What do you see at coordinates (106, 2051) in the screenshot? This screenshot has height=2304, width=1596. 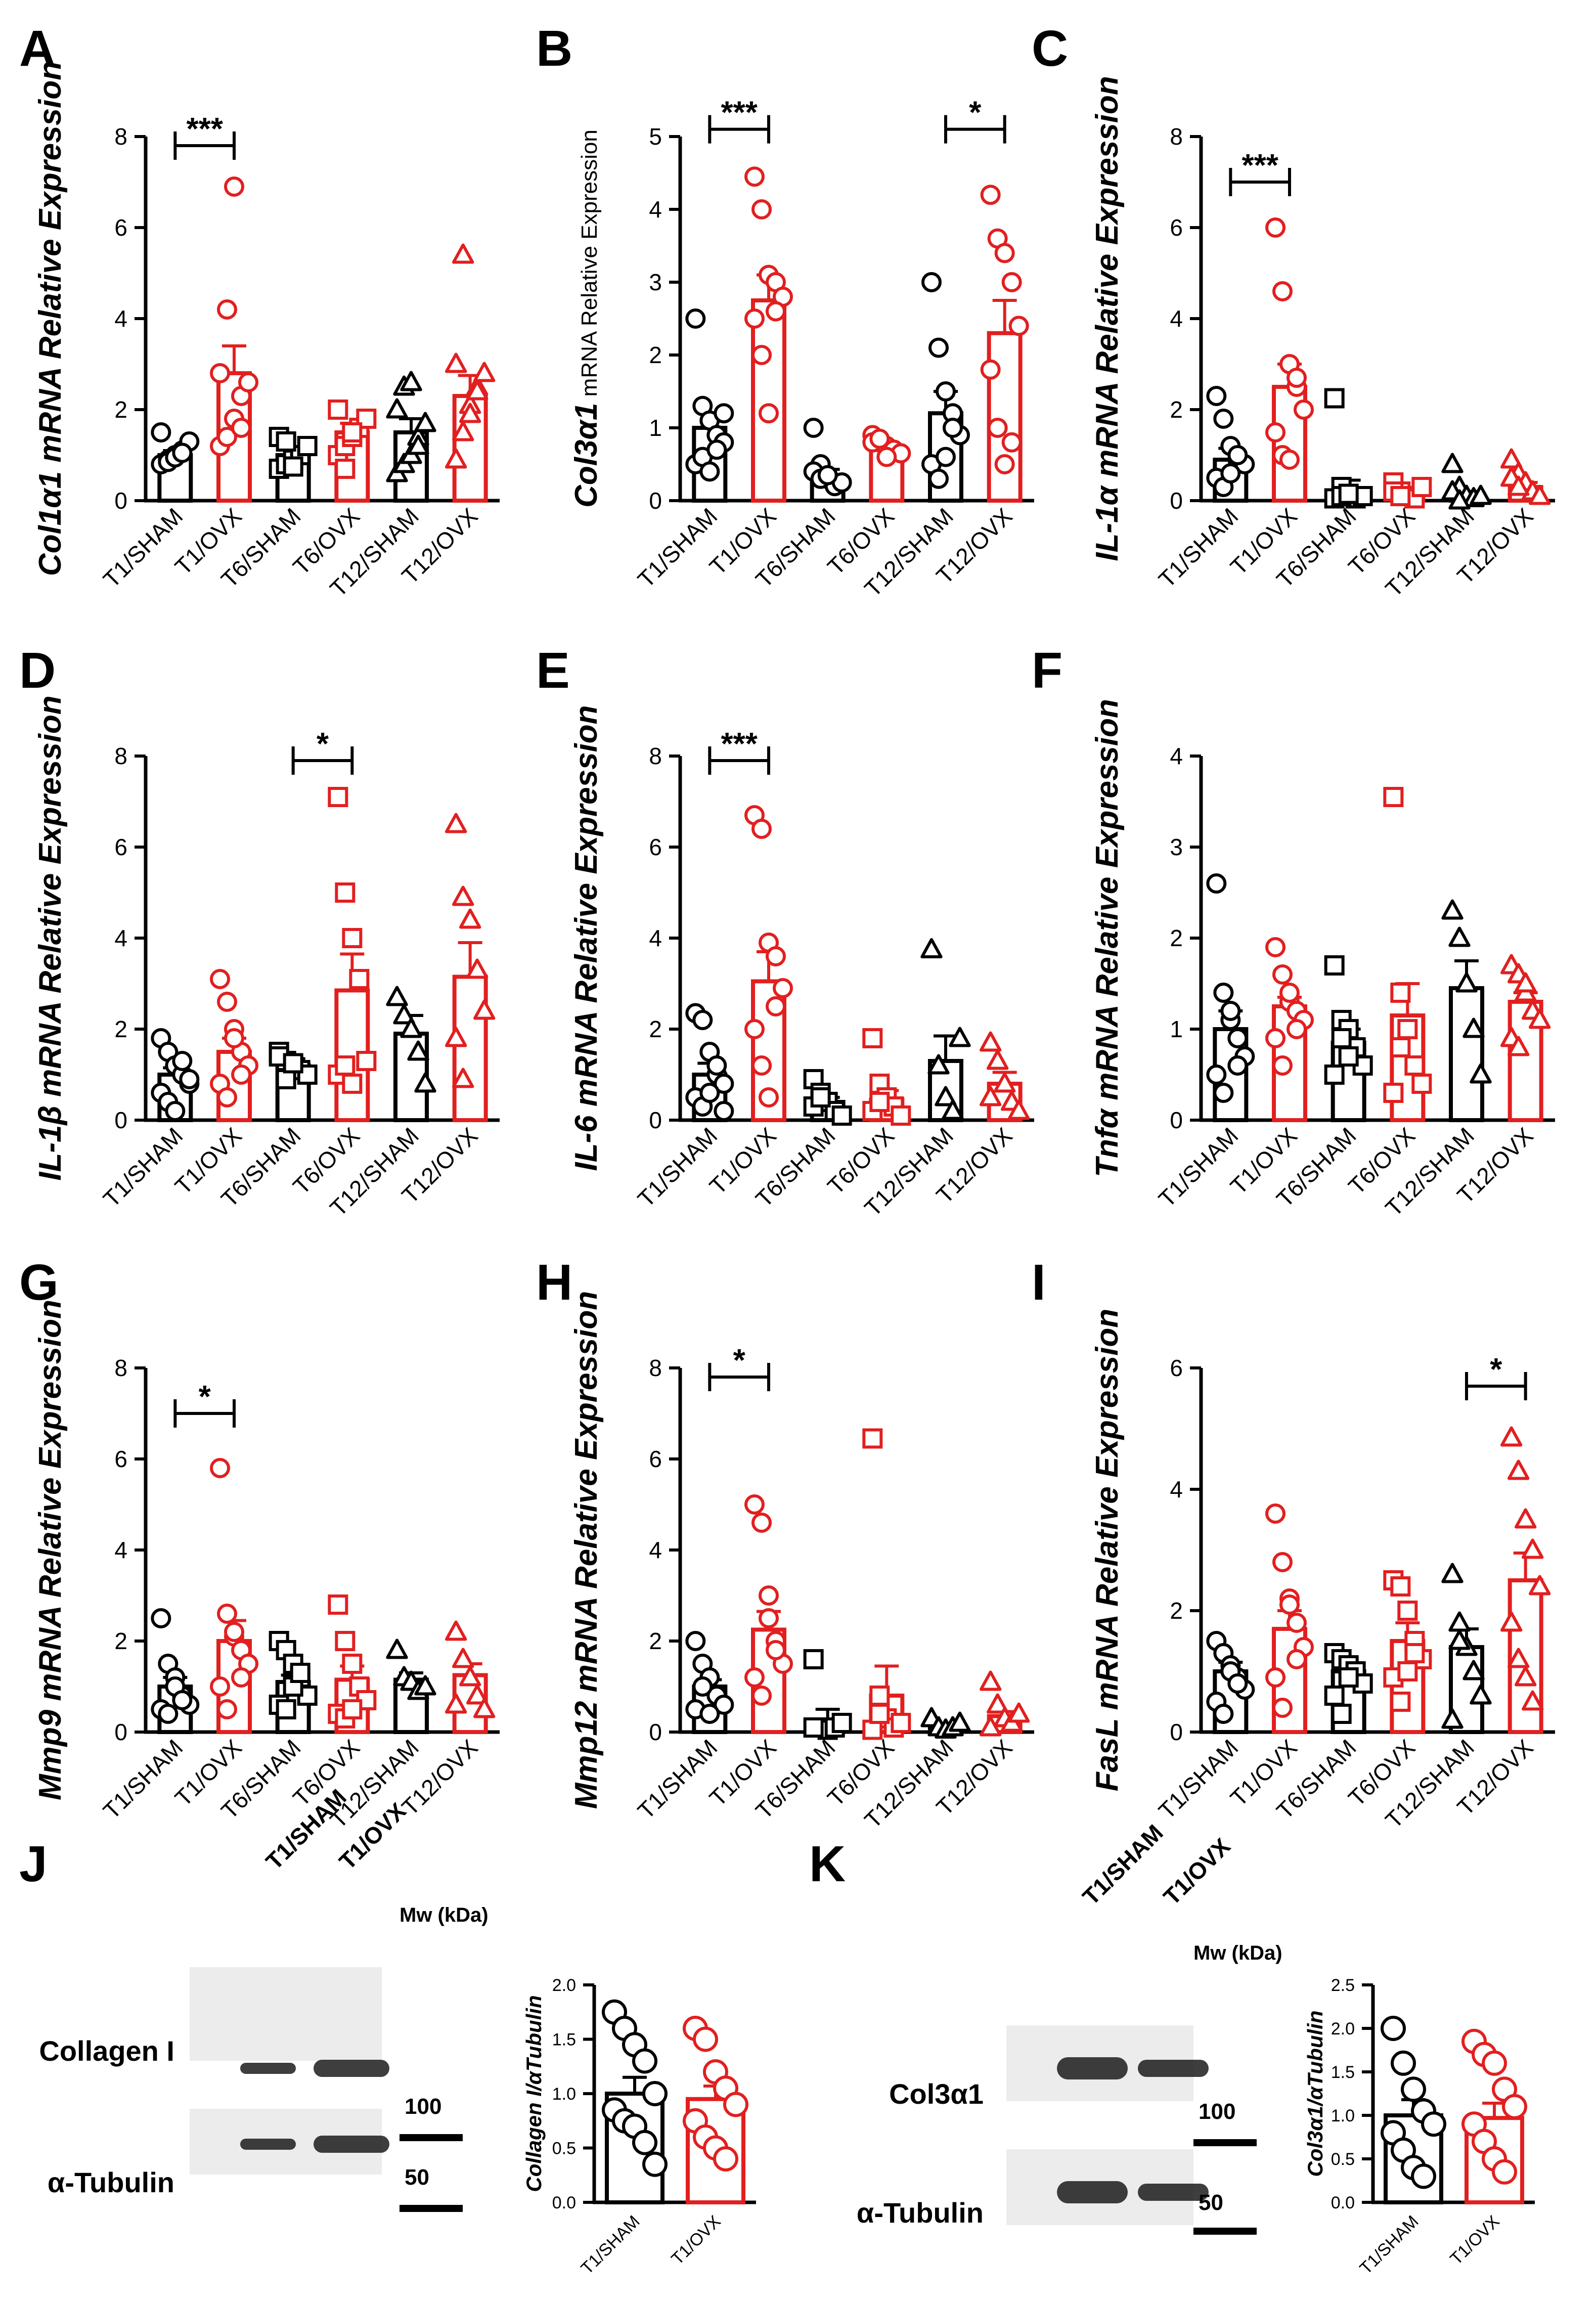 I see `blot-row-label: Collagen I` at bounding box center [106, 2051].